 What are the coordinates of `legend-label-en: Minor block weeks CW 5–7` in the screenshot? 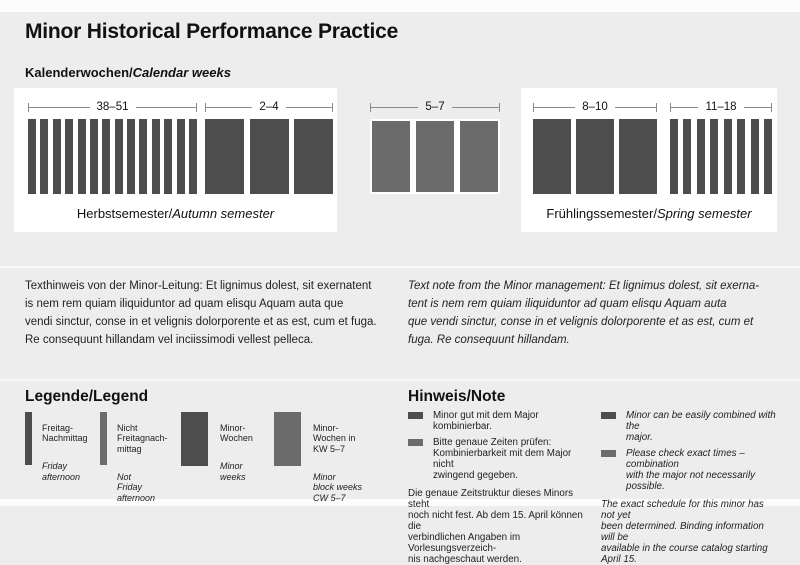 It's located at (338, 487).